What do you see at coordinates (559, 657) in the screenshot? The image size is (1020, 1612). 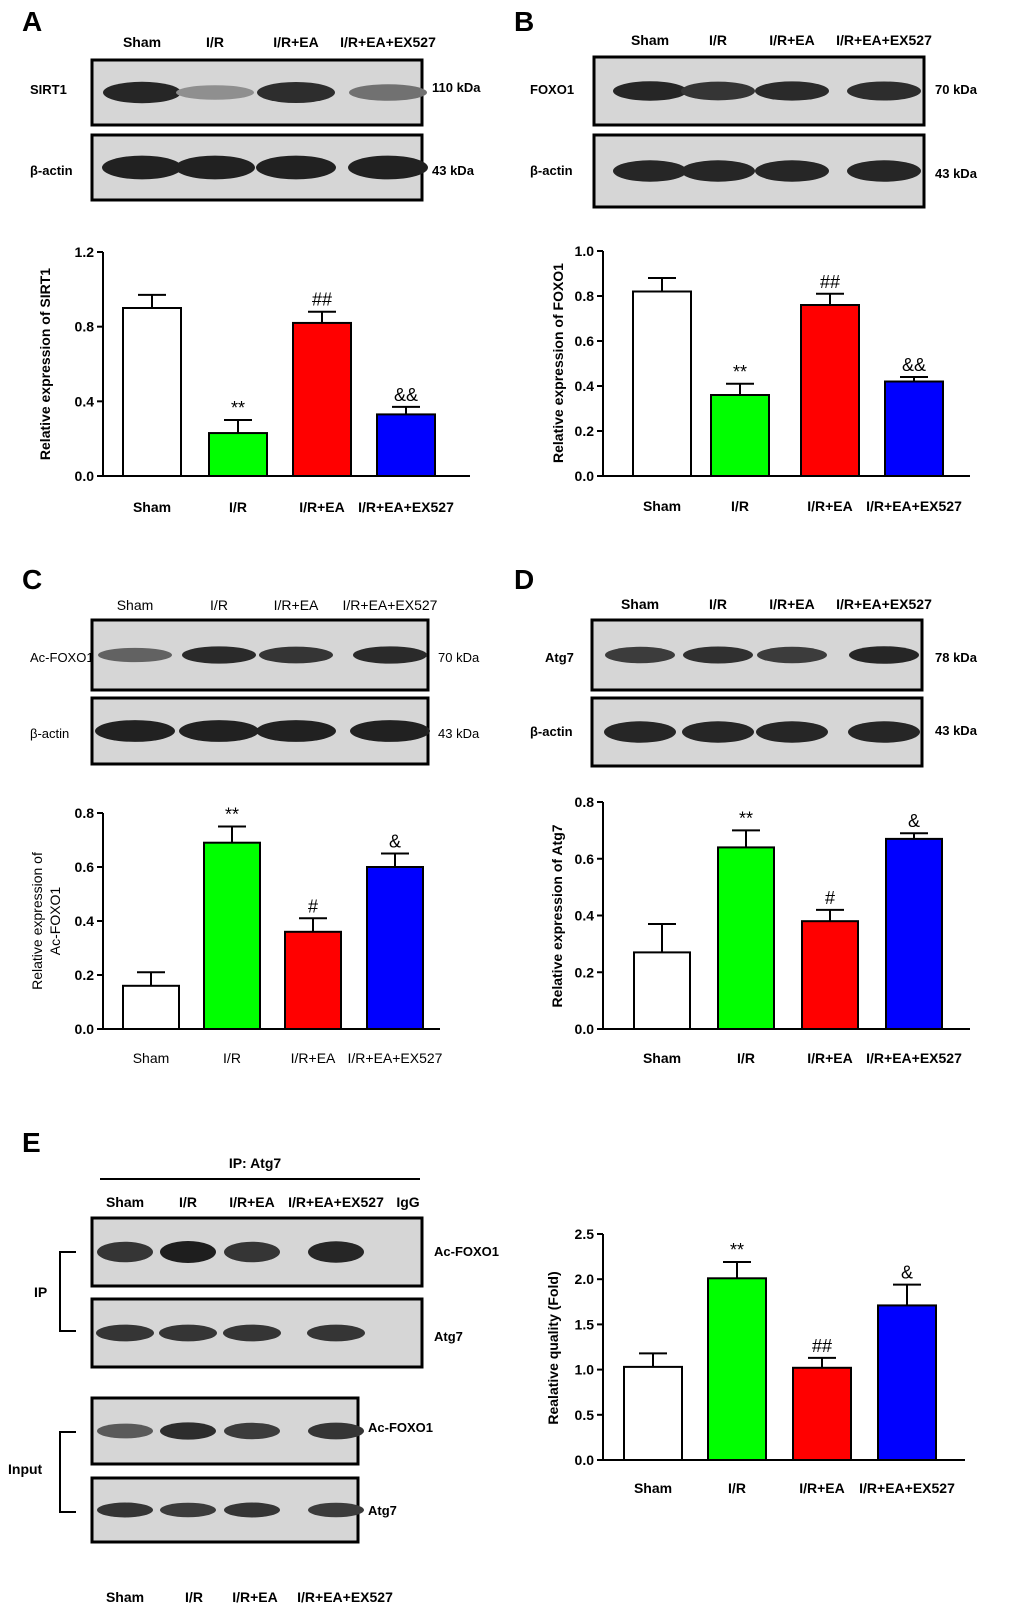 I see `blot-label: Atg7` at bounding box center [559, 657].